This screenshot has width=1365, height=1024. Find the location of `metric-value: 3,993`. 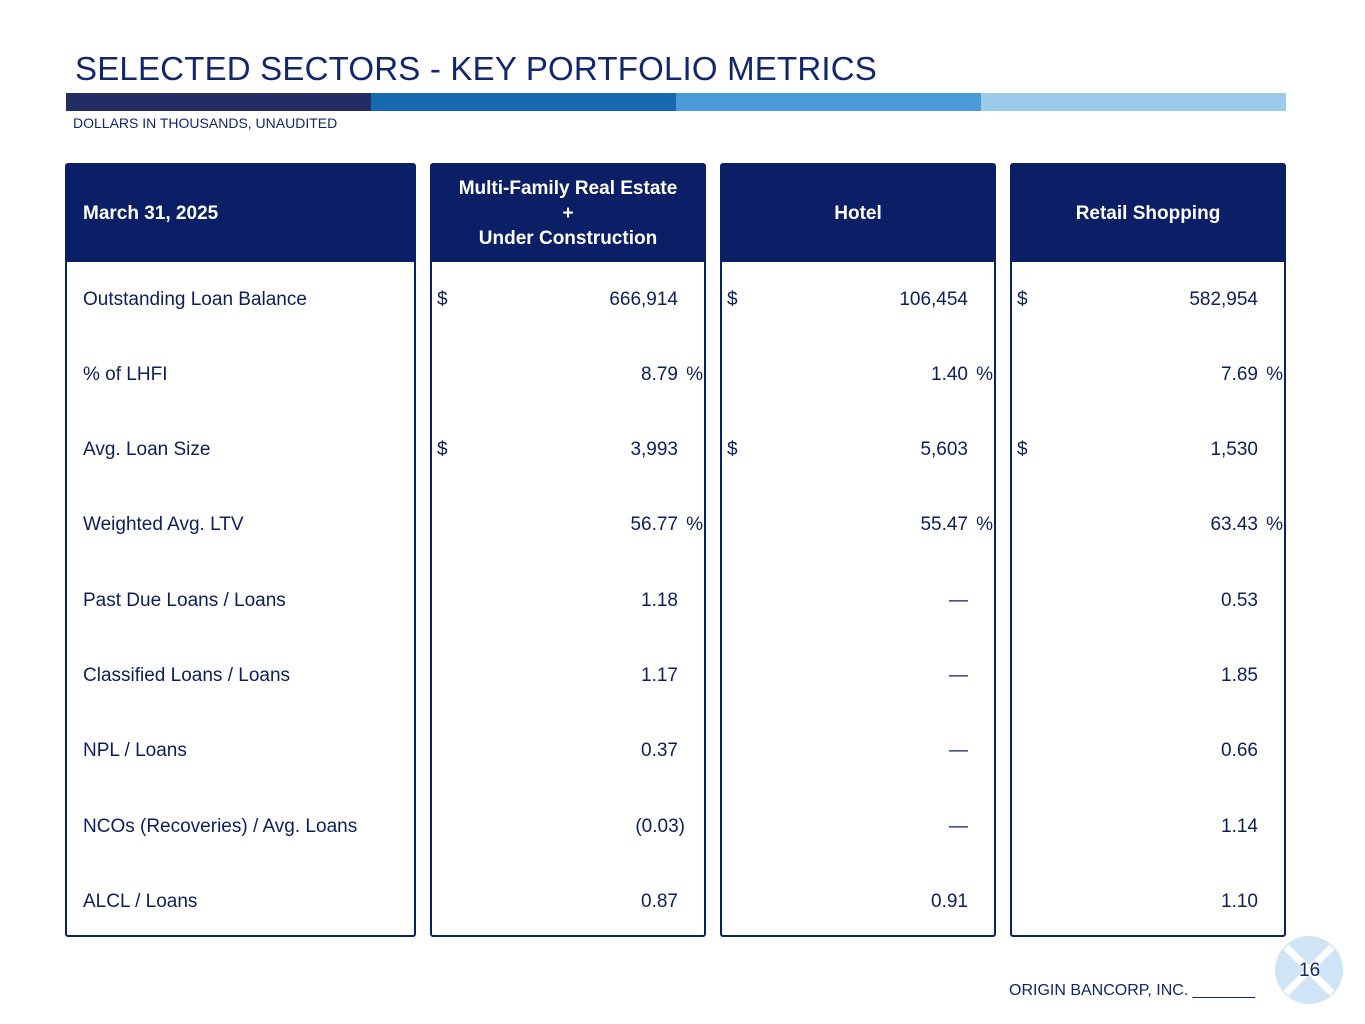

metric-value: 3,993 is located at coordinates (654, 450).